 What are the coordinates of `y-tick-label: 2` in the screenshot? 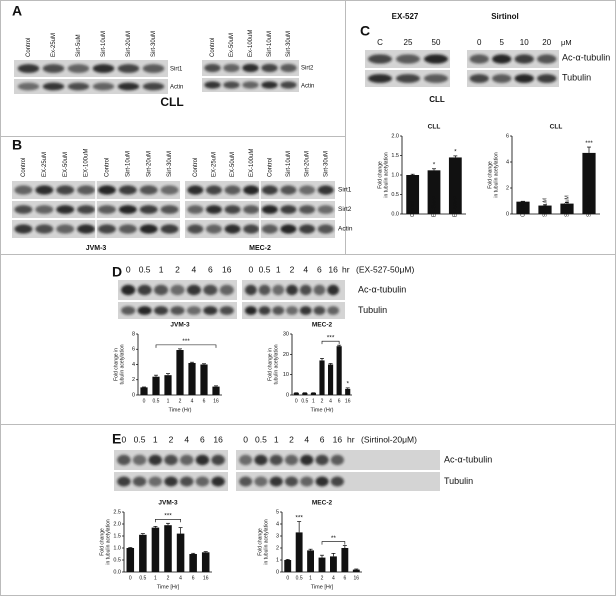 It's located at (277, 548).